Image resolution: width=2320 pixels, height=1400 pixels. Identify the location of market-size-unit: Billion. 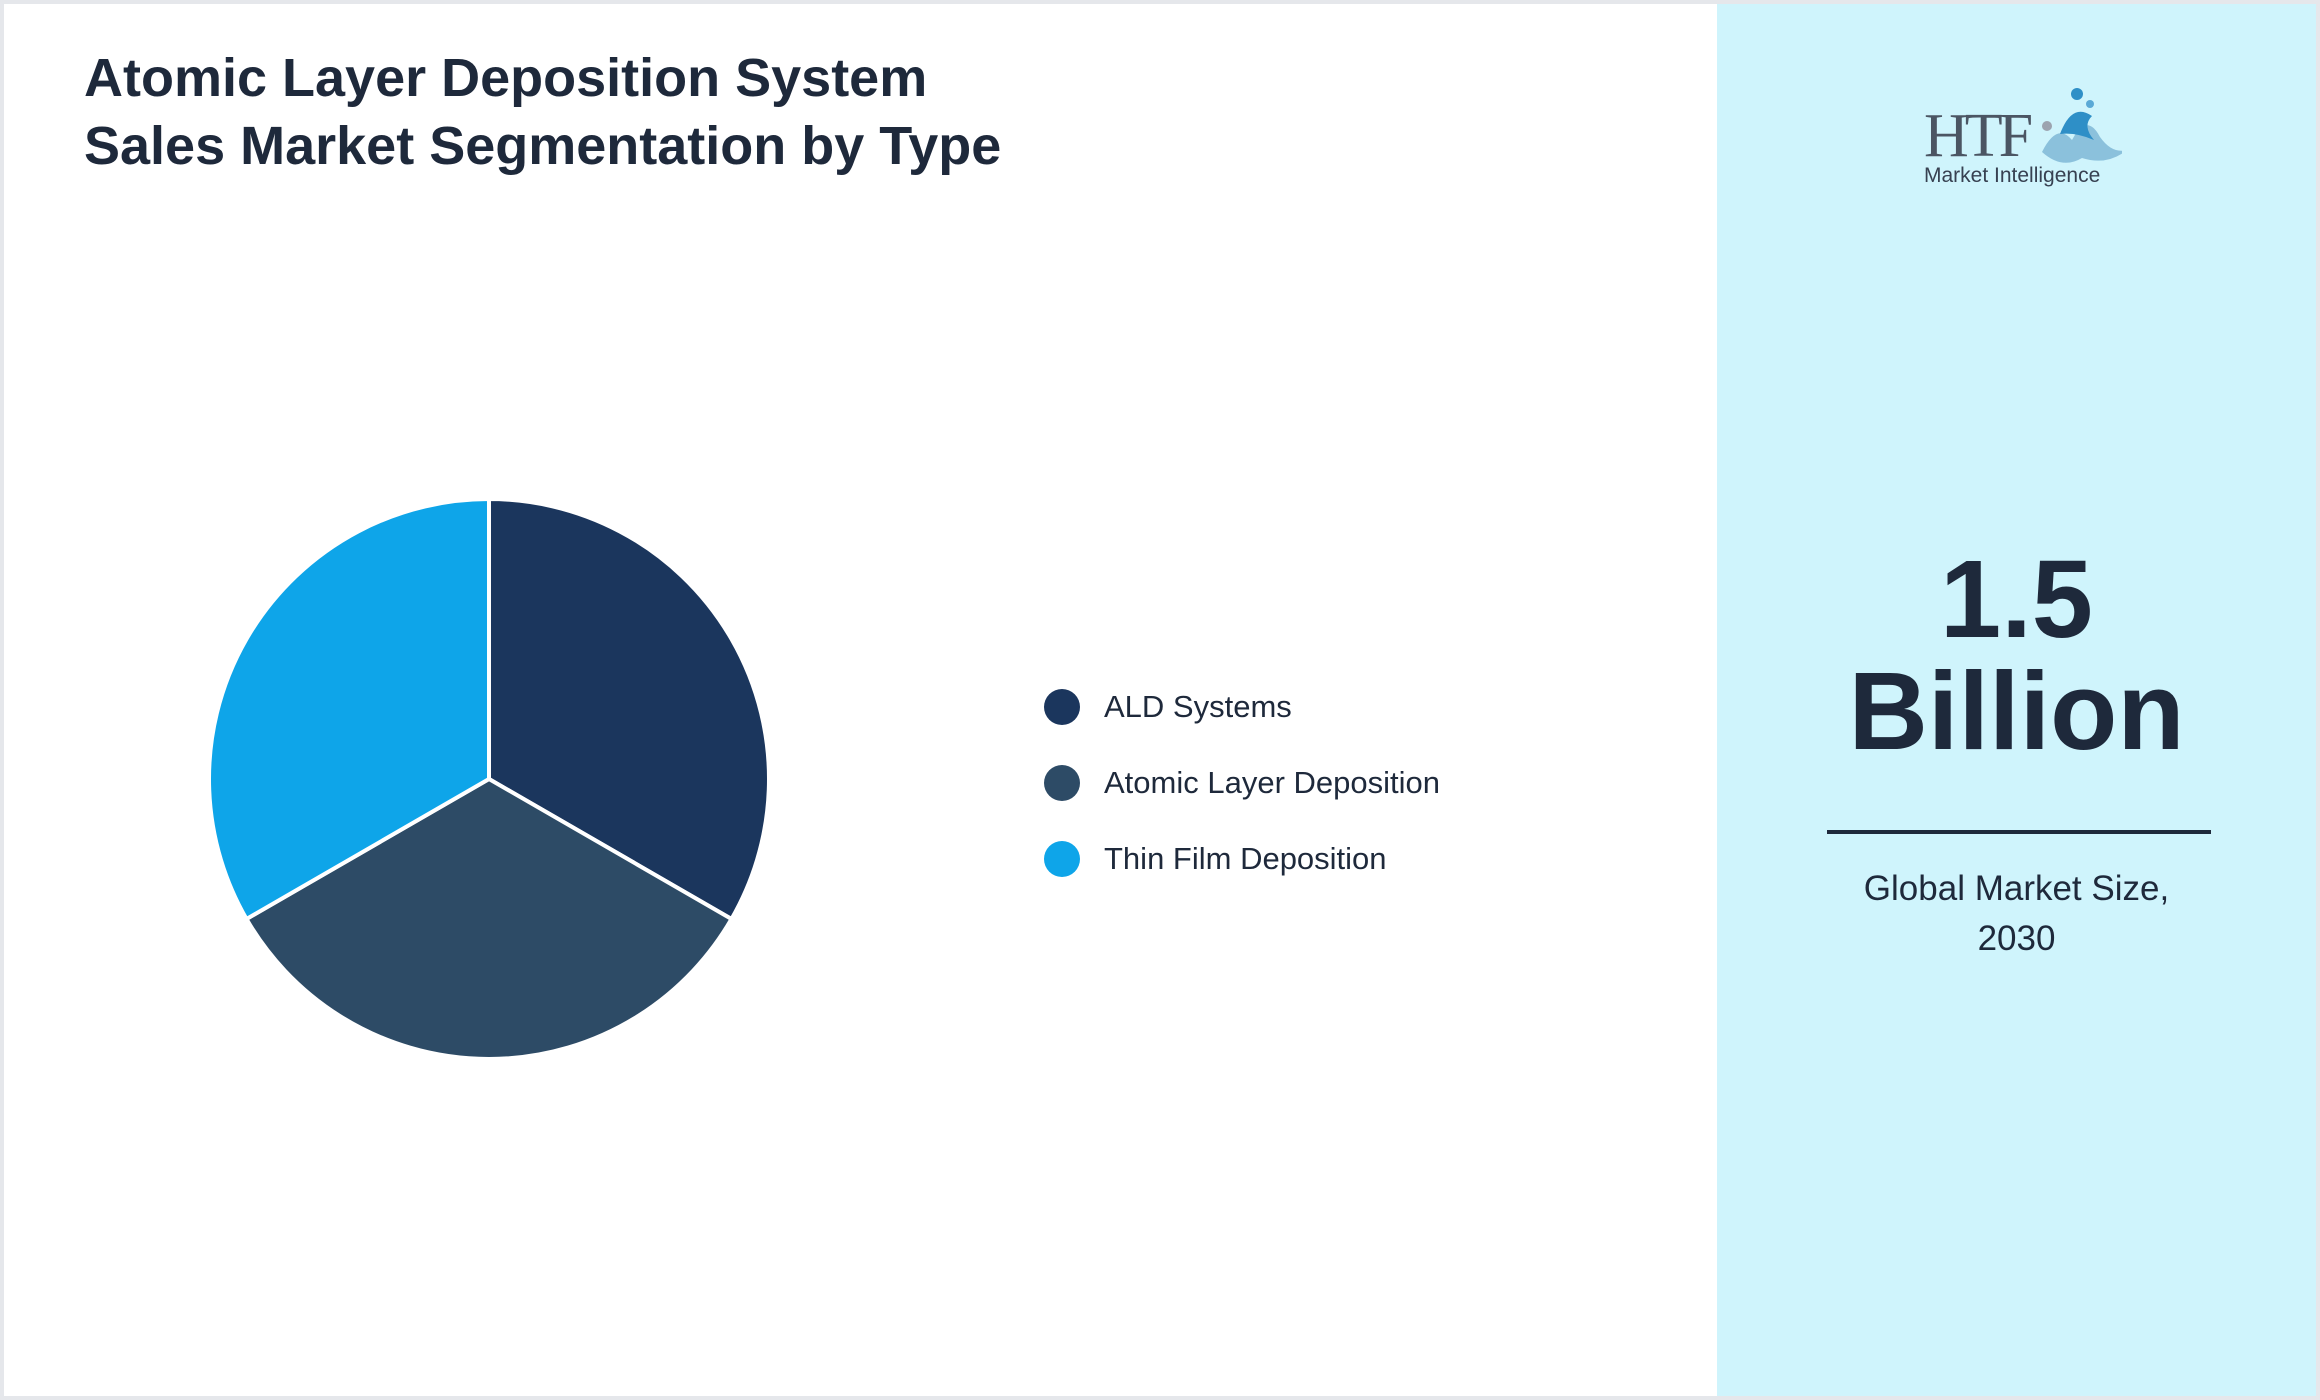
(2016, 711).